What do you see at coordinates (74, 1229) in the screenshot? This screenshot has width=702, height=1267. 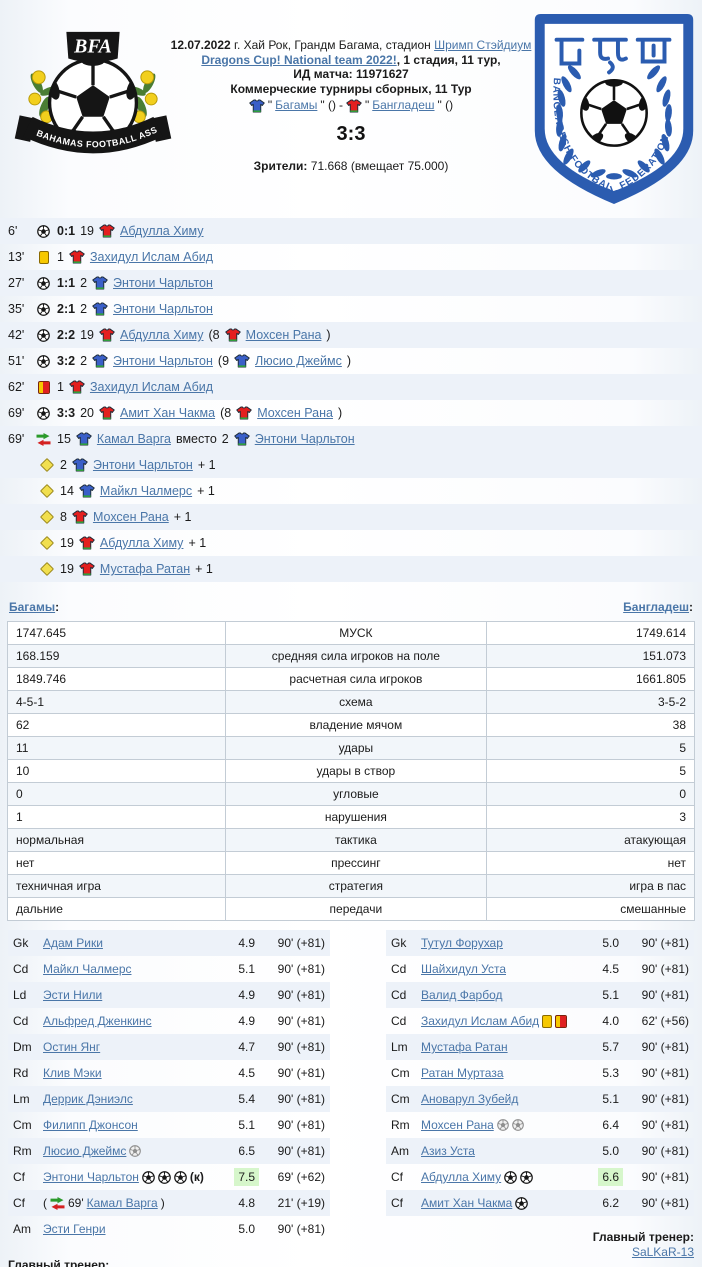 I see `player-link: Эсти Генри` at bounding box center [74, 1229].